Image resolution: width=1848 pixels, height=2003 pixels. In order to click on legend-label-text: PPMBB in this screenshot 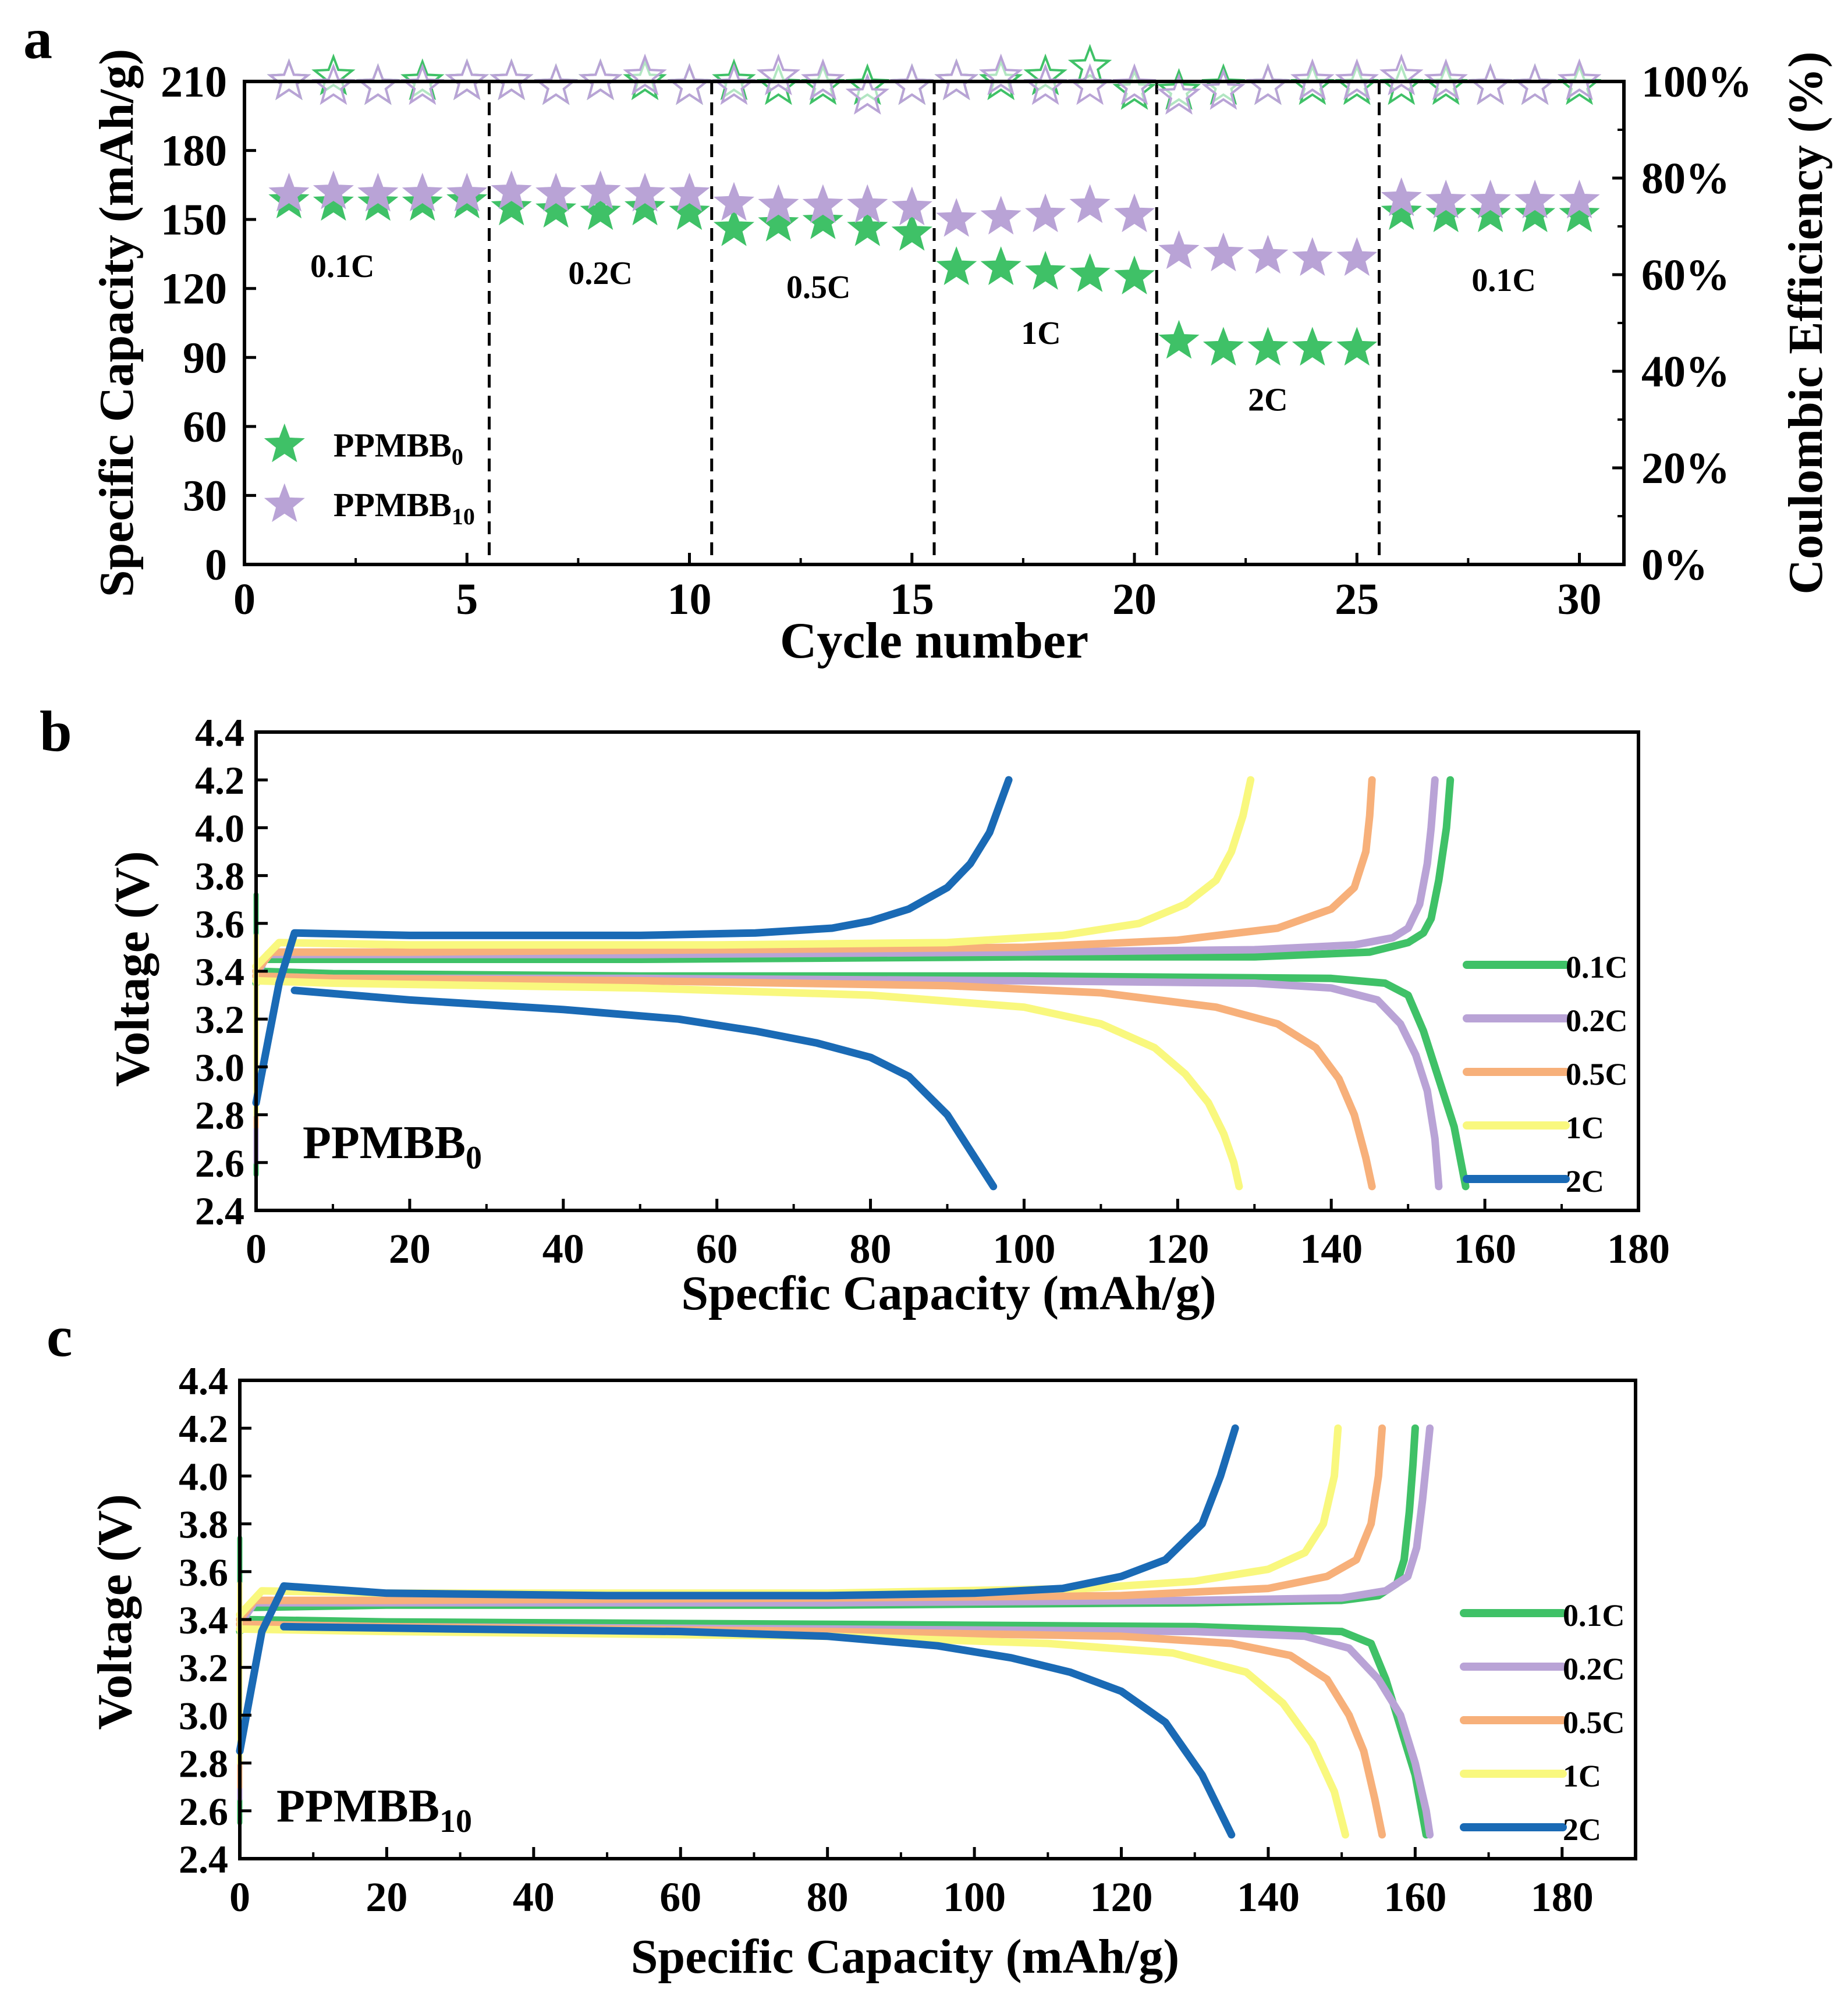, I will do `click(393, 505)`.